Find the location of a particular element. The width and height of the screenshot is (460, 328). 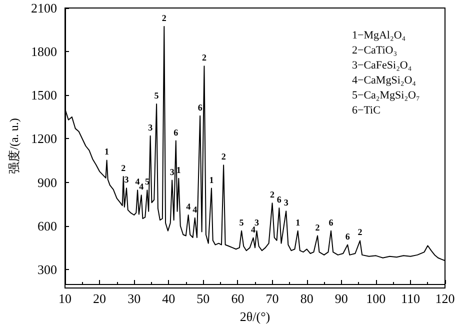

x-tick-label: 50 is located at coordinates (203, 298).